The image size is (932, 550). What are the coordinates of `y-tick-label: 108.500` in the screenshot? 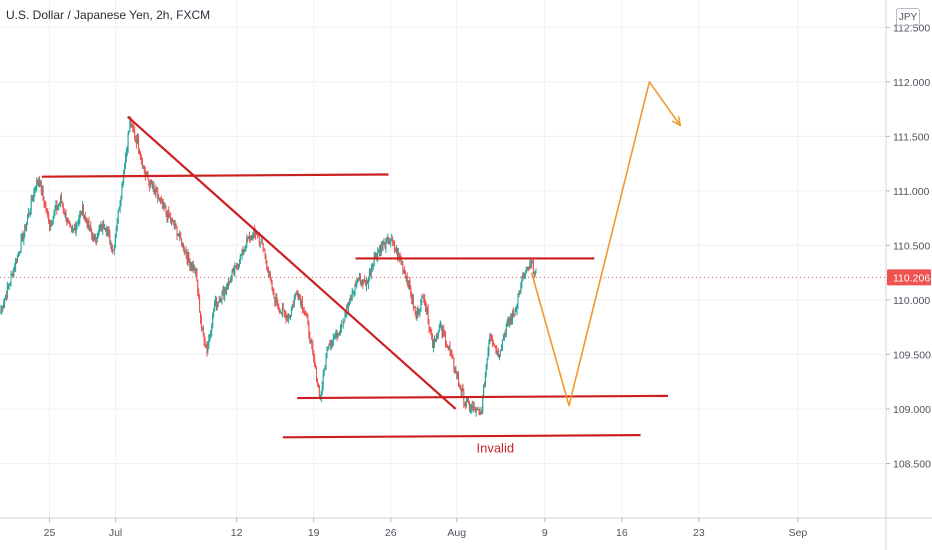 It's located at (912, 464).